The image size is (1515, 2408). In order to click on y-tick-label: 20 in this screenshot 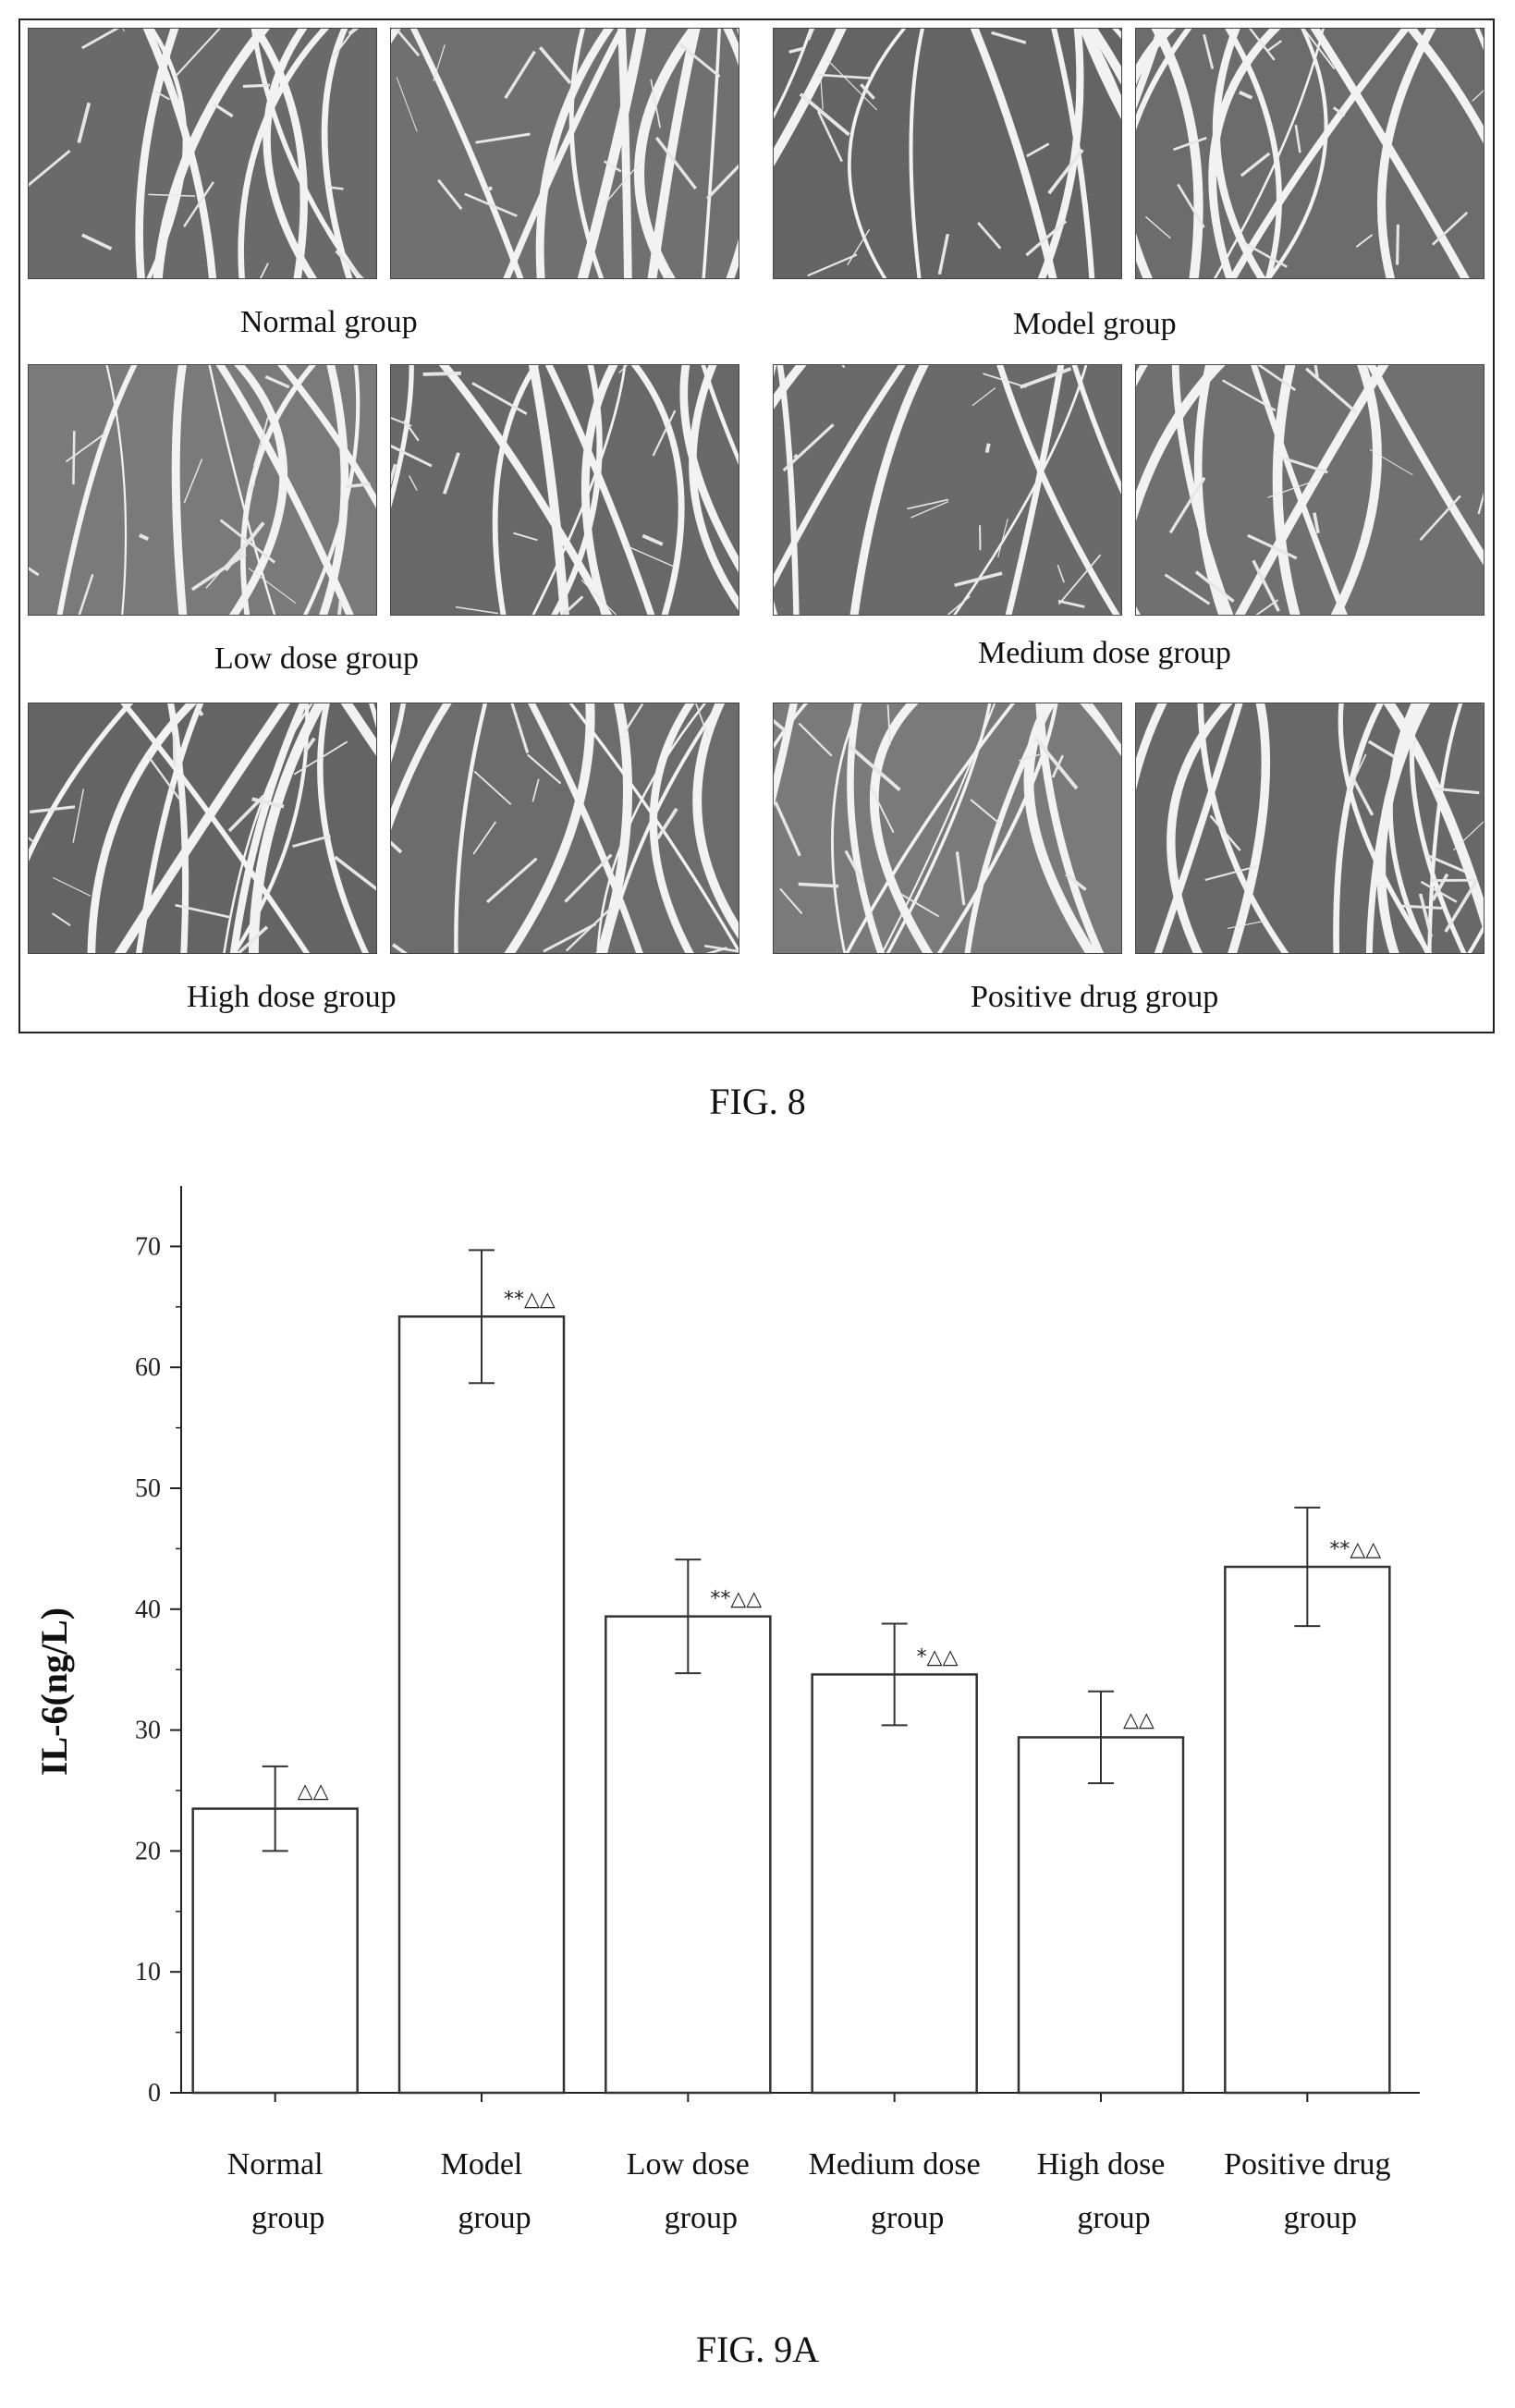, I will do `click(148, 1851)`.